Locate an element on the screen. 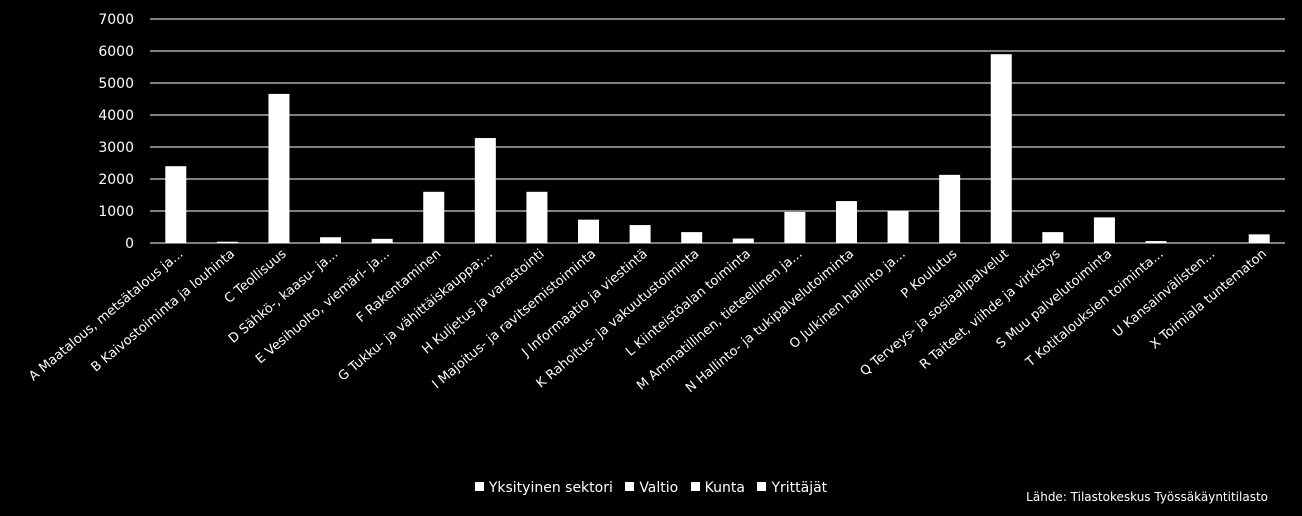  y-tick-label: 6000 is located at coordinates (116, 52).